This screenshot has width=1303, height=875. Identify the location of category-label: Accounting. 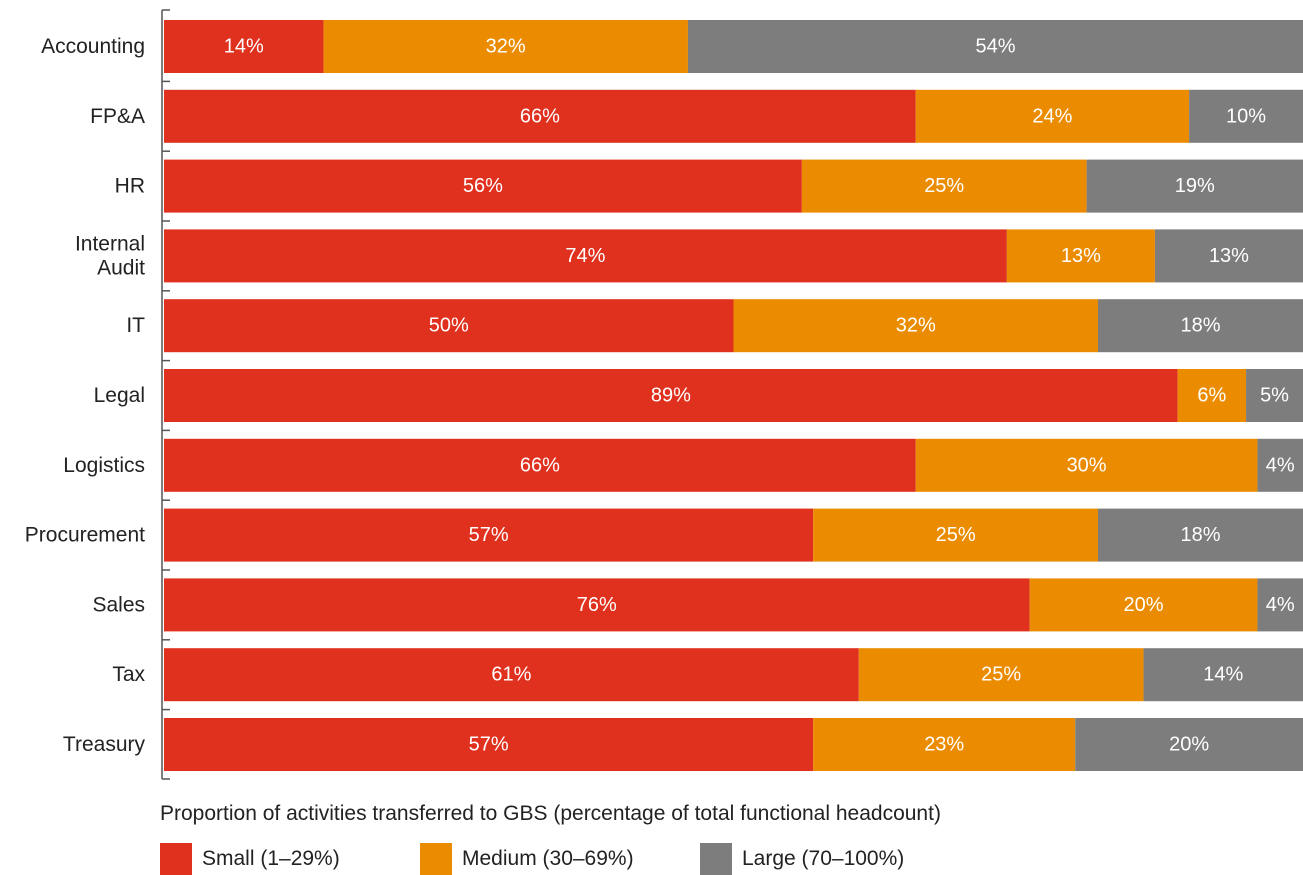
(93, 46).